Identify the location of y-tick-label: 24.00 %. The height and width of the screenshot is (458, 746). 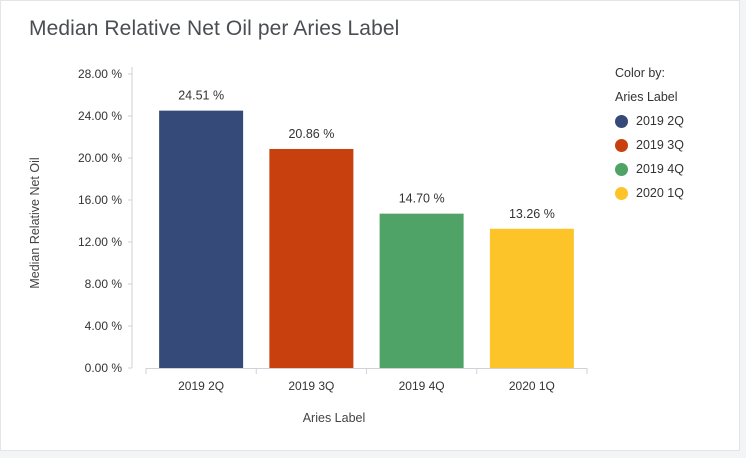
(100, 116).